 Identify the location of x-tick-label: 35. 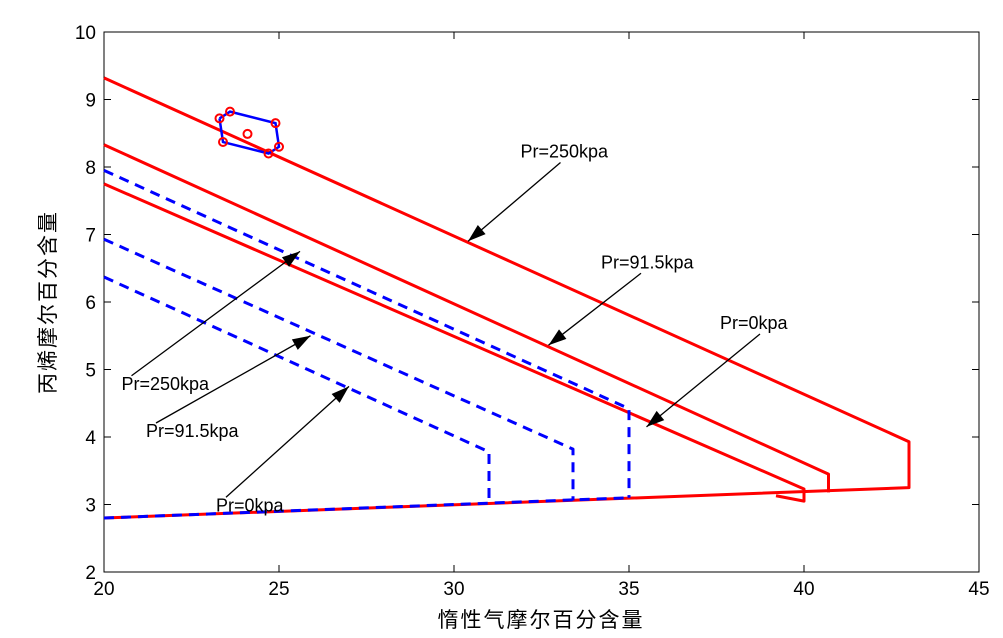
(628, 589).